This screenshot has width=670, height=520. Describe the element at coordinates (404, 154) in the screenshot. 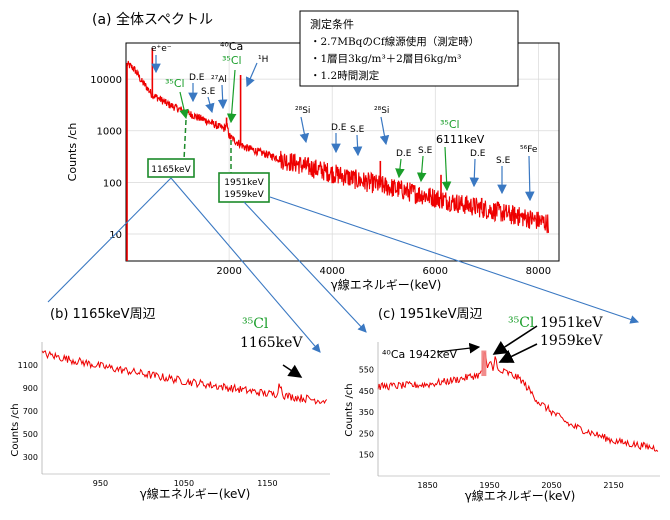

I see `label-de3: D.E` at that location.